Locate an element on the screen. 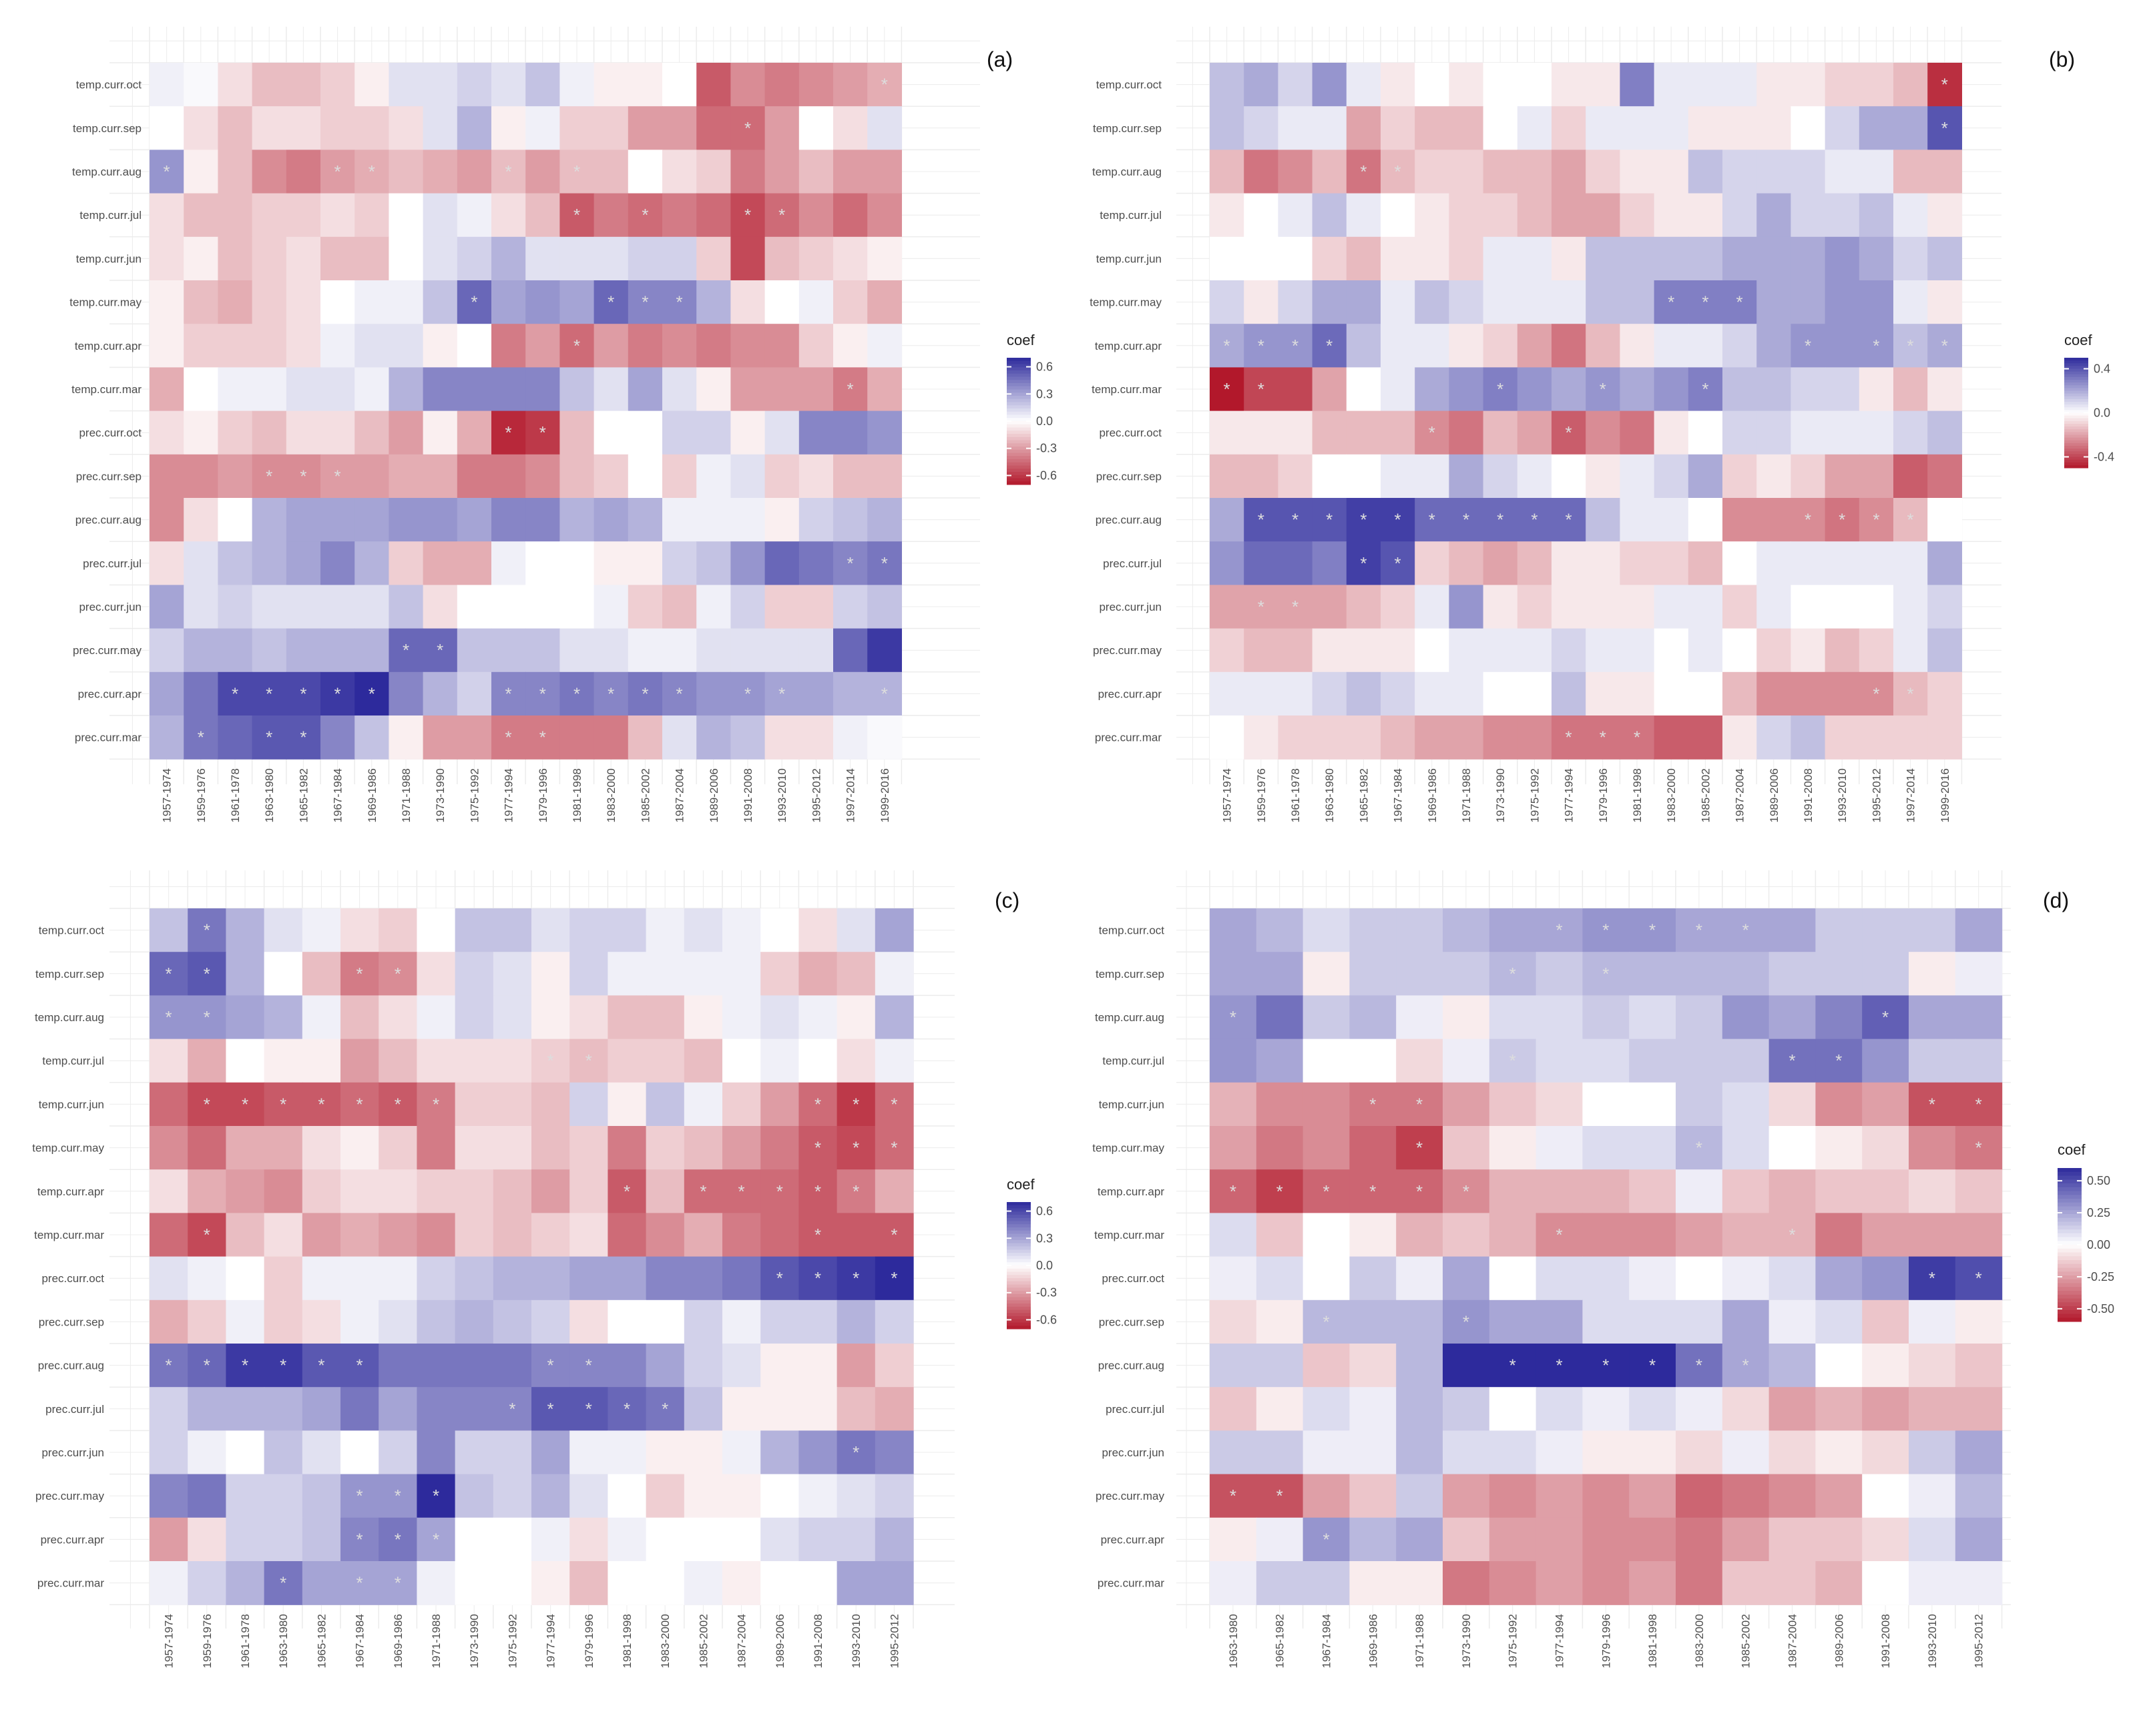 This screenshot has height=1736, width=2131. row-label: temp.curr.jul is located at coordinates (1133, 1061).